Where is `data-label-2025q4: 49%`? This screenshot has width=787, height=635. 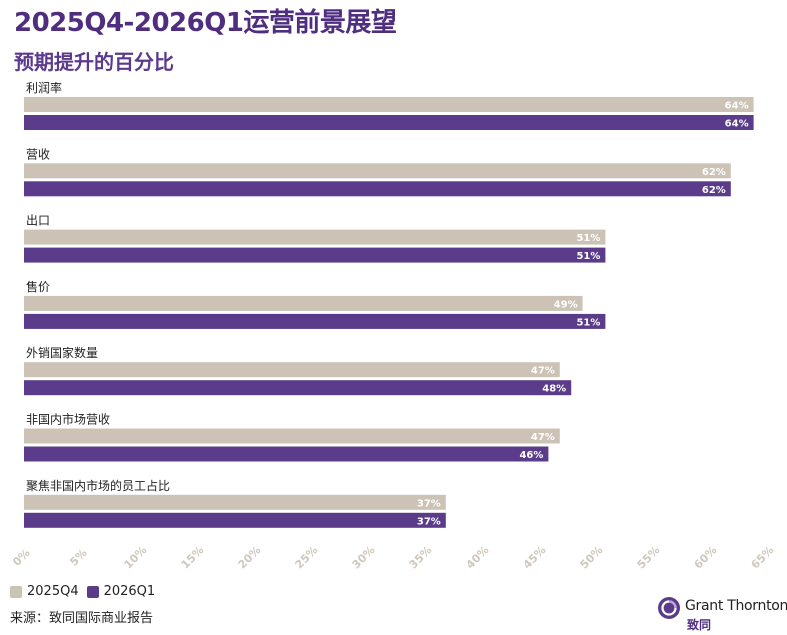 data-label-2025q4: 49% is located at coordinates (566, 304).